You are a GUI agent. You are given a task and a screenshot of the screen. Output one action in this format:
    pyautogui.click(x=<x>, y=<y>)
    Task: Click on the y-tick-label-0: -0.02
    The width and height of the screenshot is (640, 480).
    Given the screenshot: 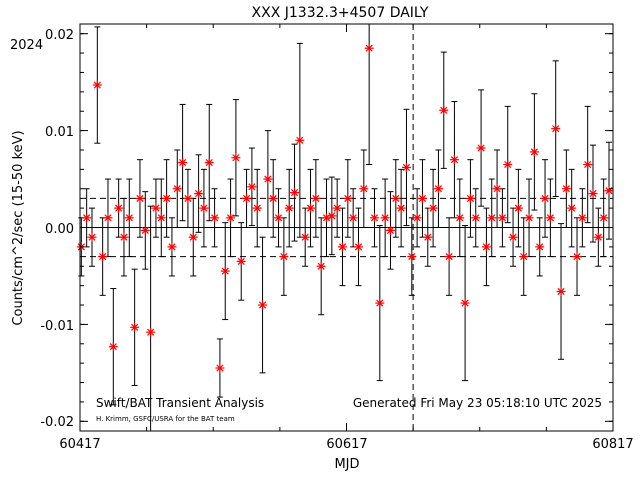 What is the action you would take?
    pyautogui.click(x=57, y=422)
    